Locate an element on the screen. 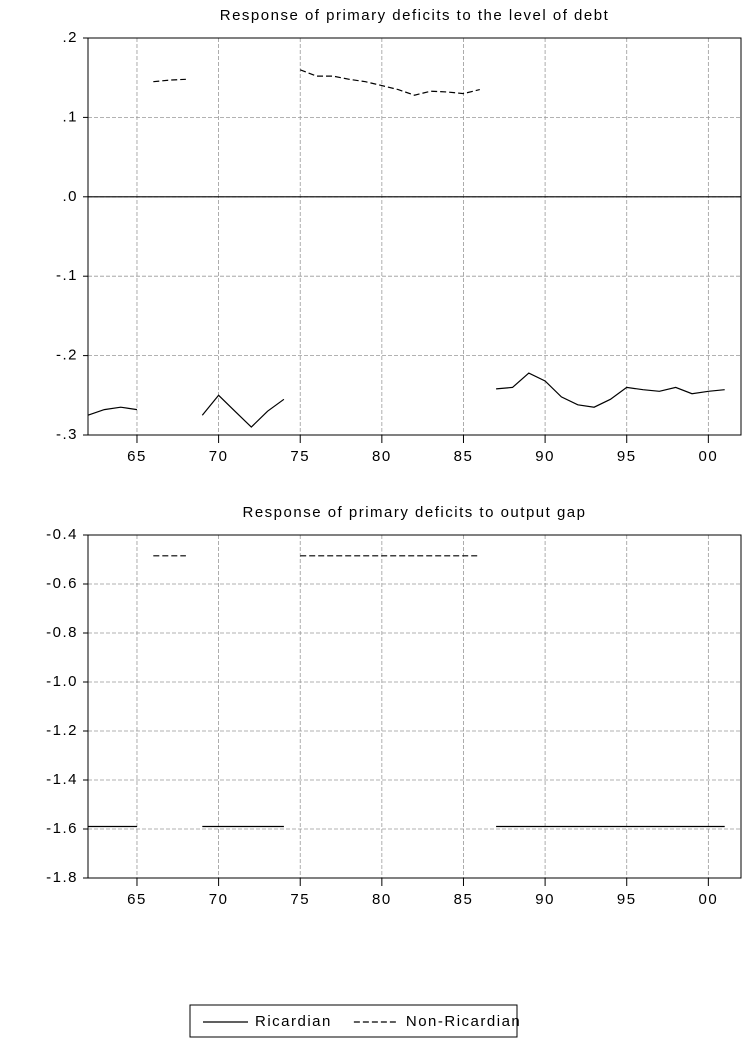 Image resolution: width=743 pixels, height=1038 pixels. y-tick-label: -.3 is located at coordinates (67, 434).